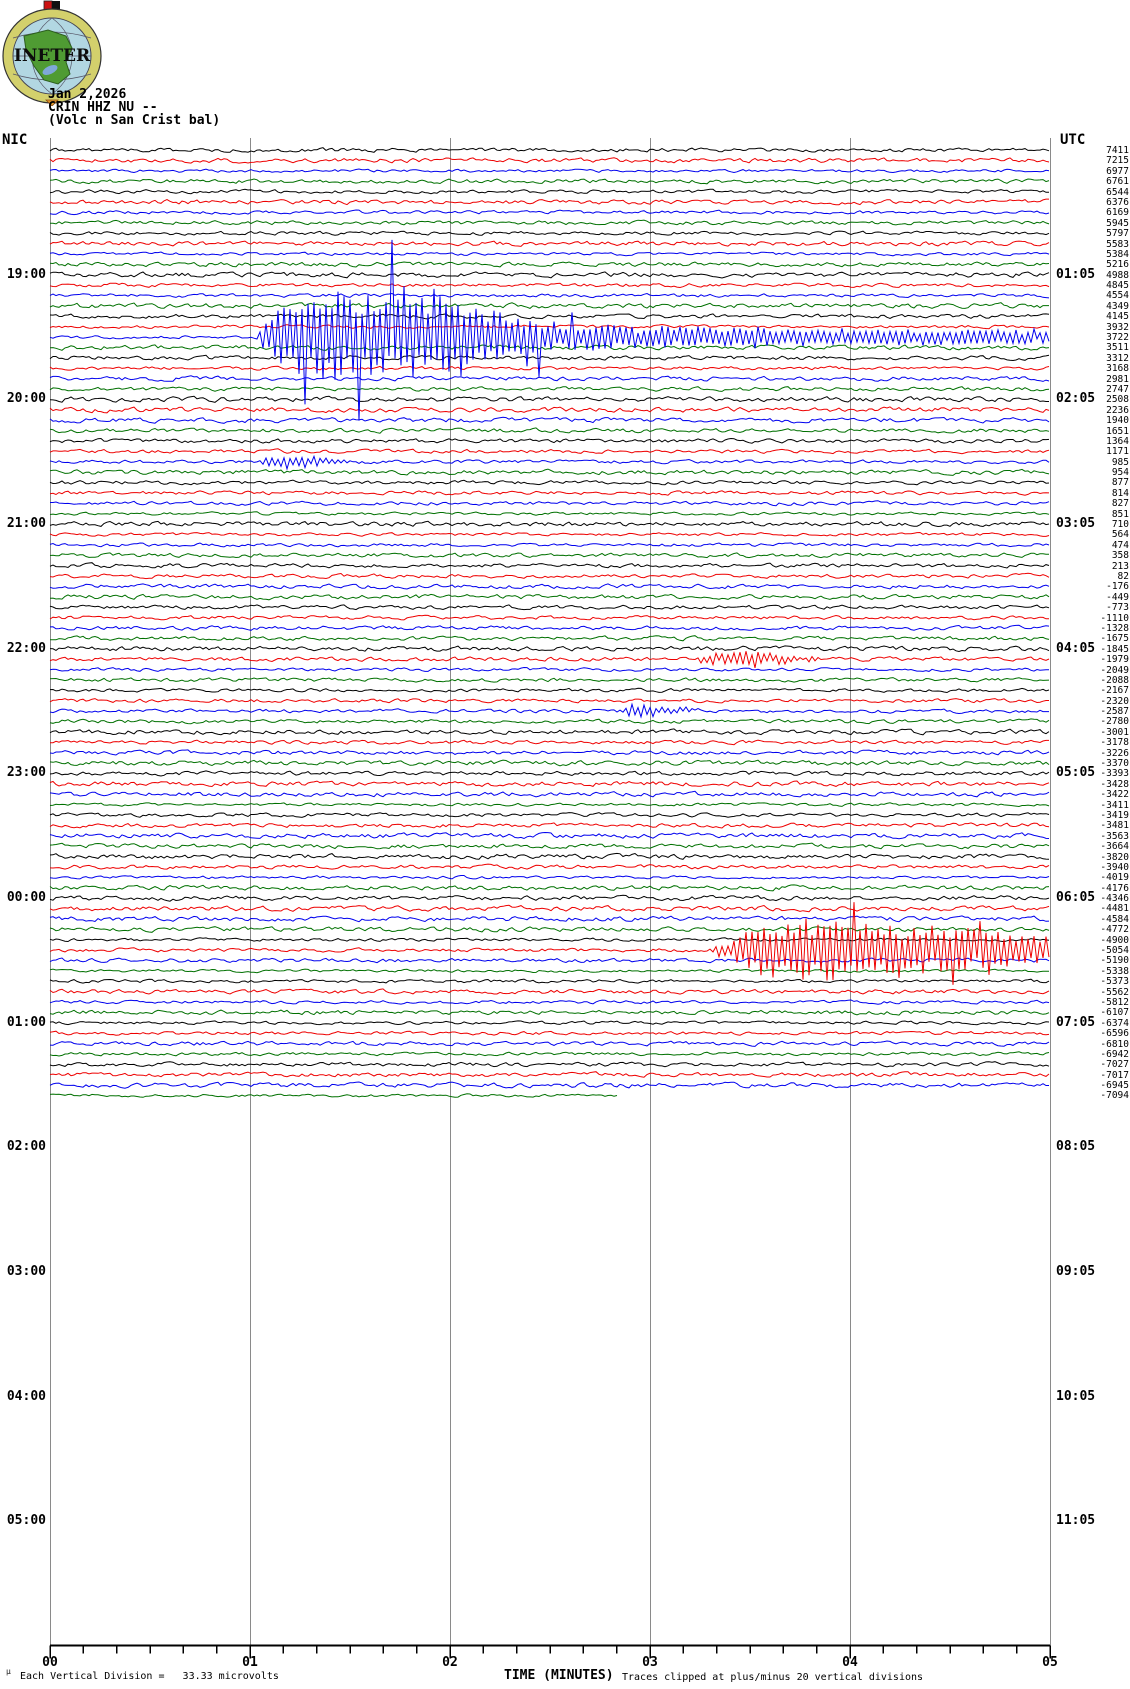 The image size is (1130, 1689). What do you see at coordinates (1117, 223) in the screenshot?
I see `trace-offset-value: 5945` at bounding box center [1117, 223].